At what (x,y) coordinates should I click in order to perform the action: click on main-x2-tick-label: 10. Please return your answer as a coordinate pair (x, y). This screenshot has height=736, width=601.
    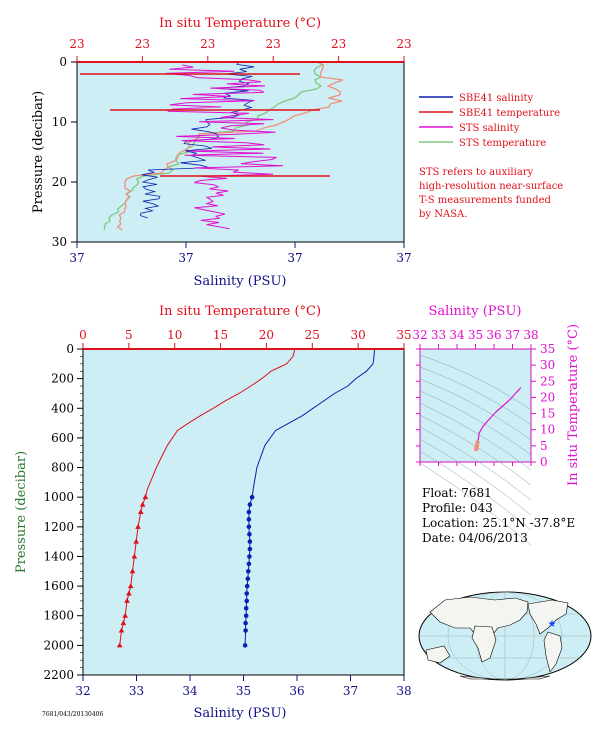
    Looking at the image, I should click on (174, 335).